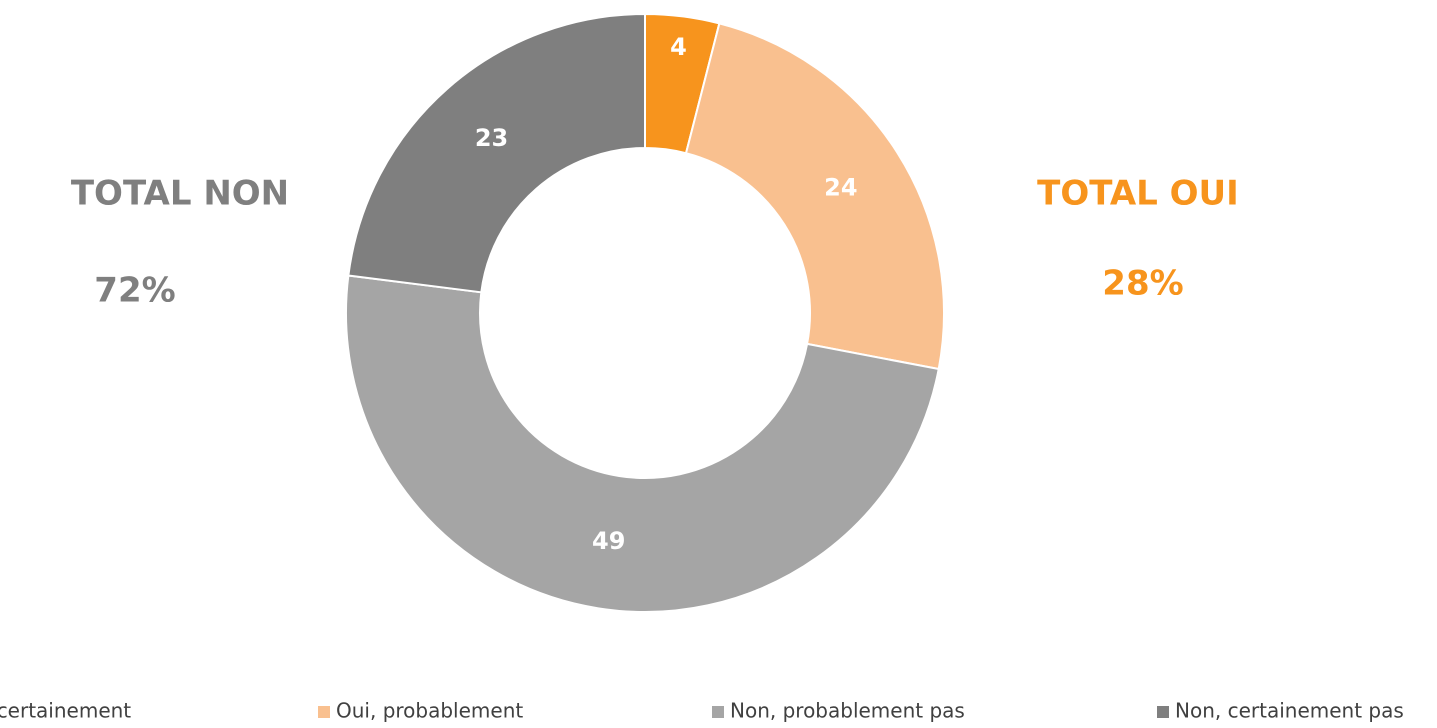 The image size is (1437, 728). Describe the element at coordinates (840, 188) in the screenshot. I see `data-label: 24` at that location.